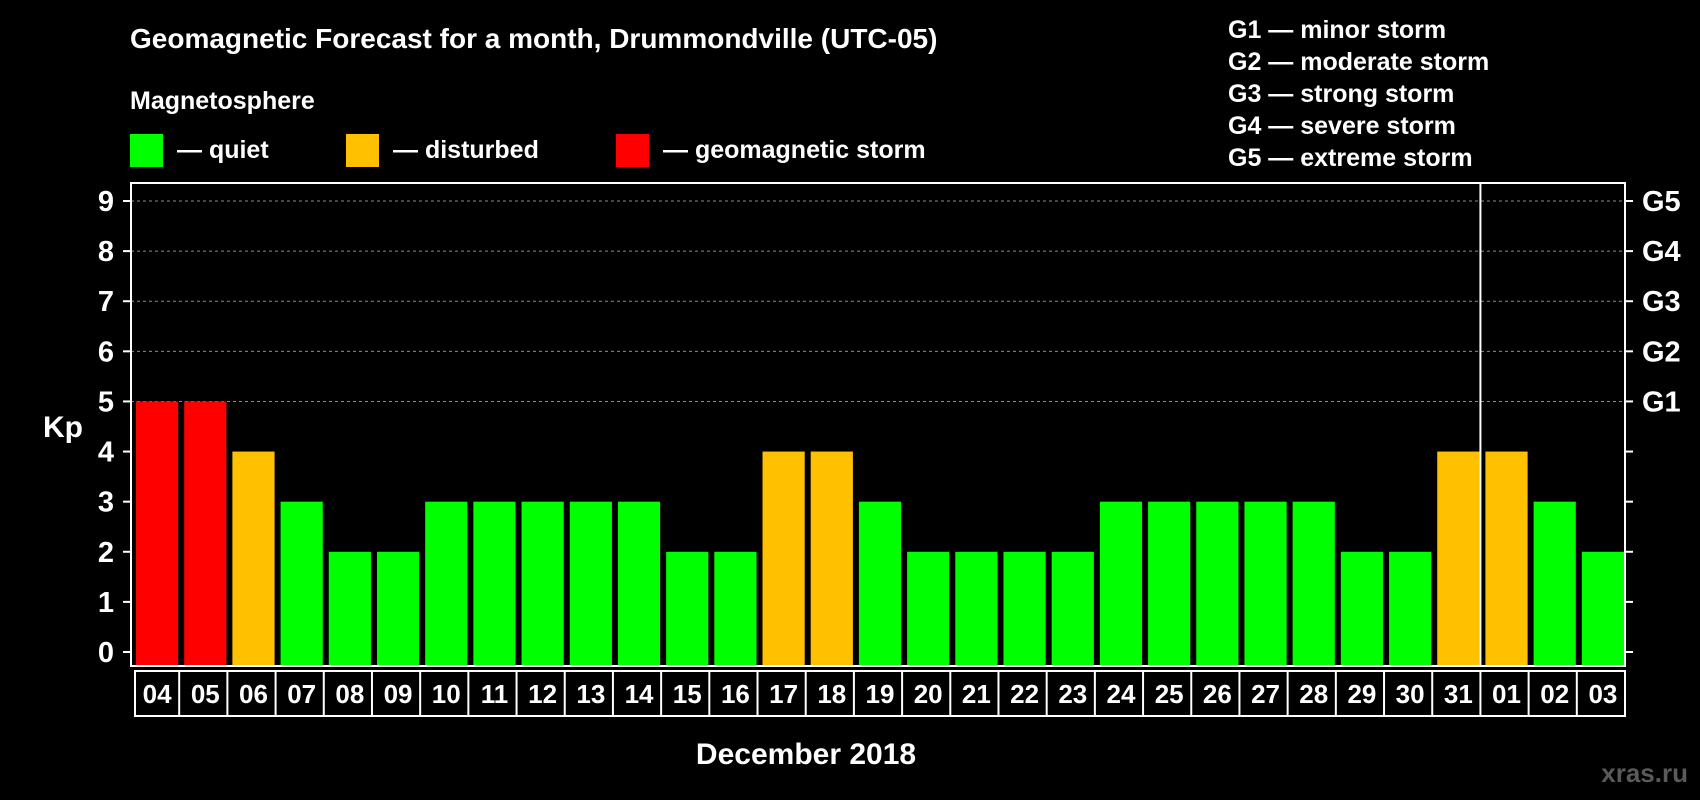  What do you see at coordinates (301, 694) in the screenshot?
I see `x-tick-label: 07` at bounding box center [301, 694].